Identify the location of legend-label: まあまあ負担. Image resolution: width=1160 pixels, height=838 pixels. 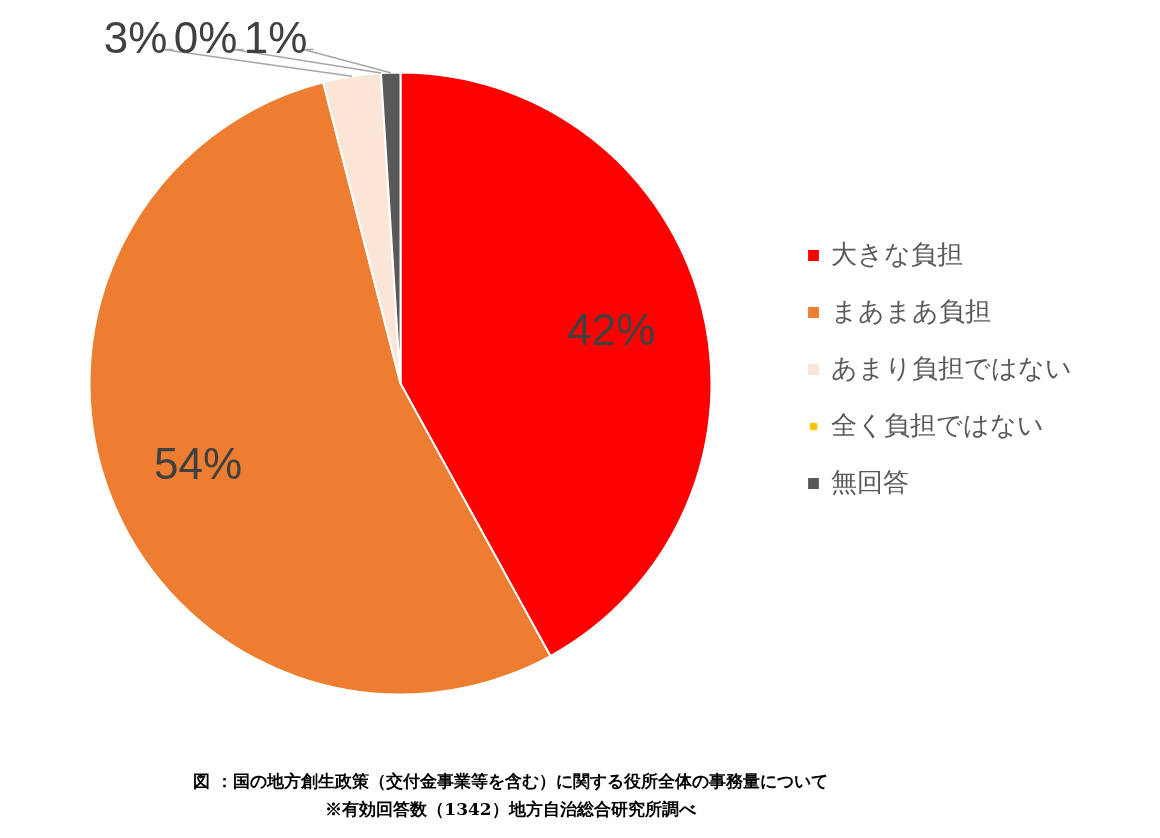
(911, 311).